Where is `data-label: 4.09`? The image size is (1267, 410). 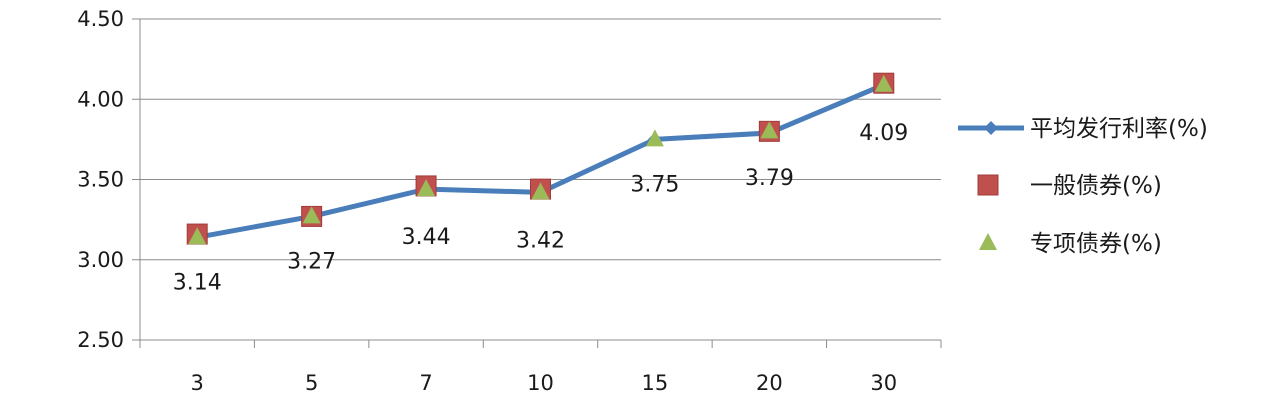 data-label: 4.09 is located at coordinates (883, 133).